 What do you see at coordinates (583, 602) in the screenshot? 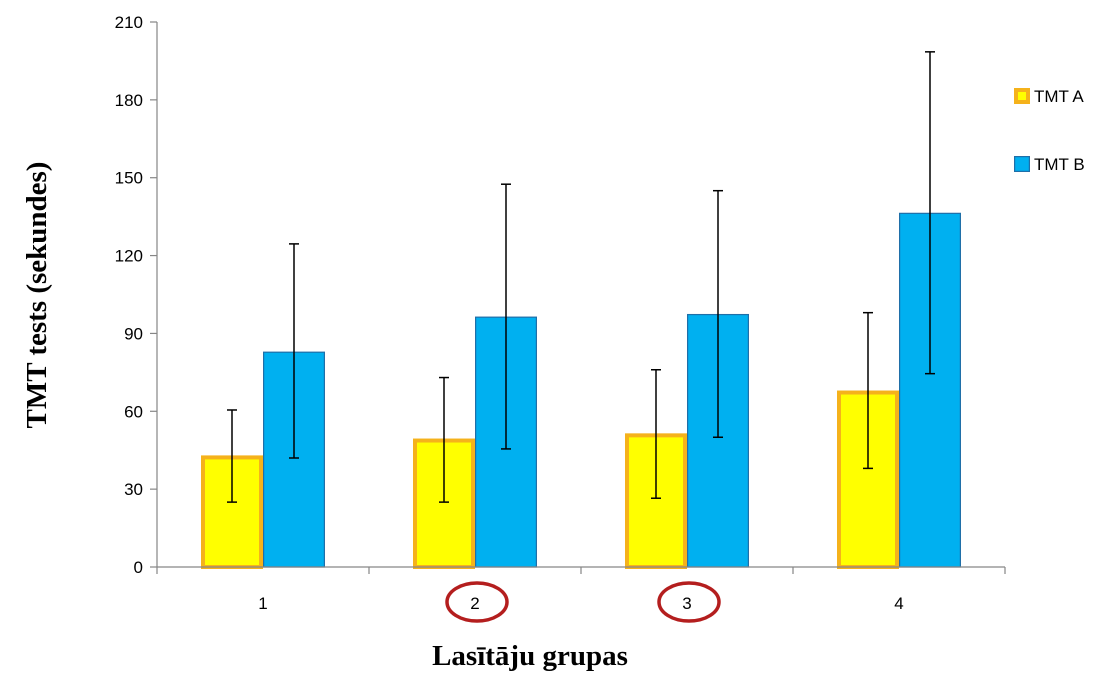
I see `highlight-circles` at bounding box center [583, 602].